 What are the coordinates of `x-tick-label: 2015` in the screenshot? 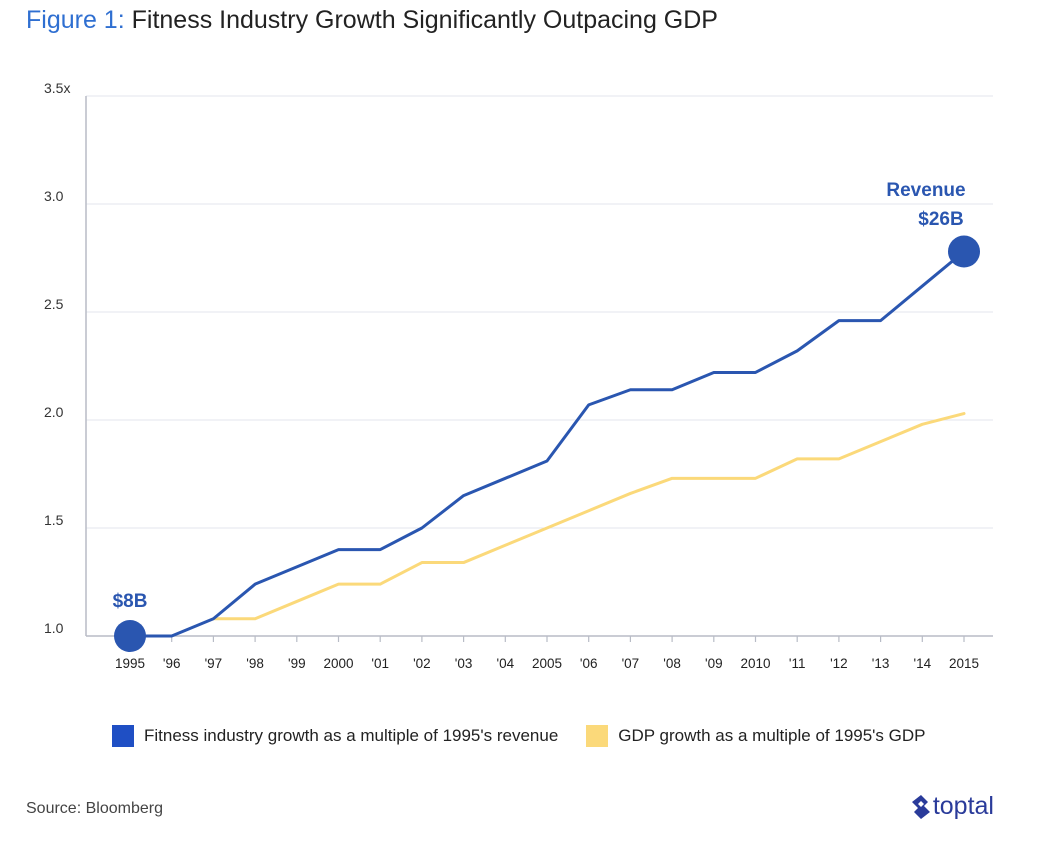 It's located at (964, 663).